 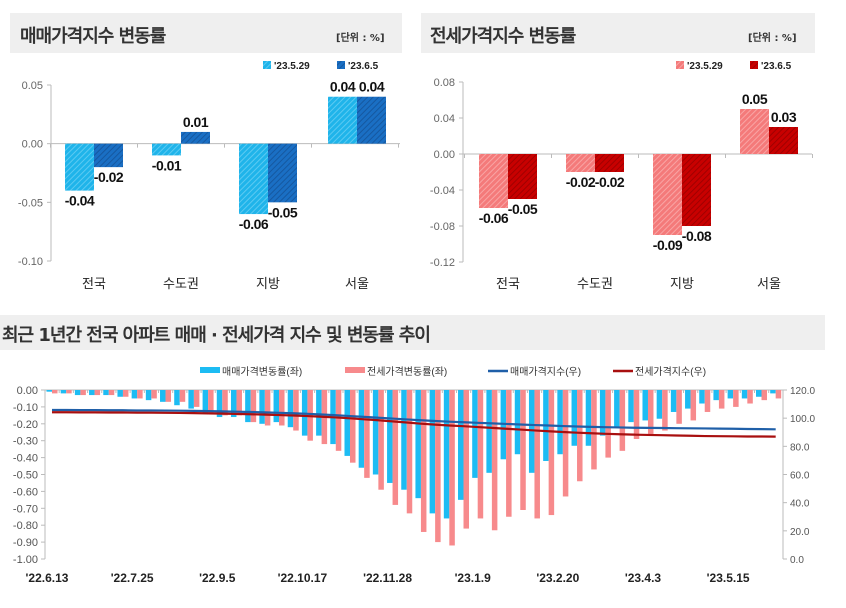 I want to click on sale-chart-title-bar, so click(x=206, y=33).